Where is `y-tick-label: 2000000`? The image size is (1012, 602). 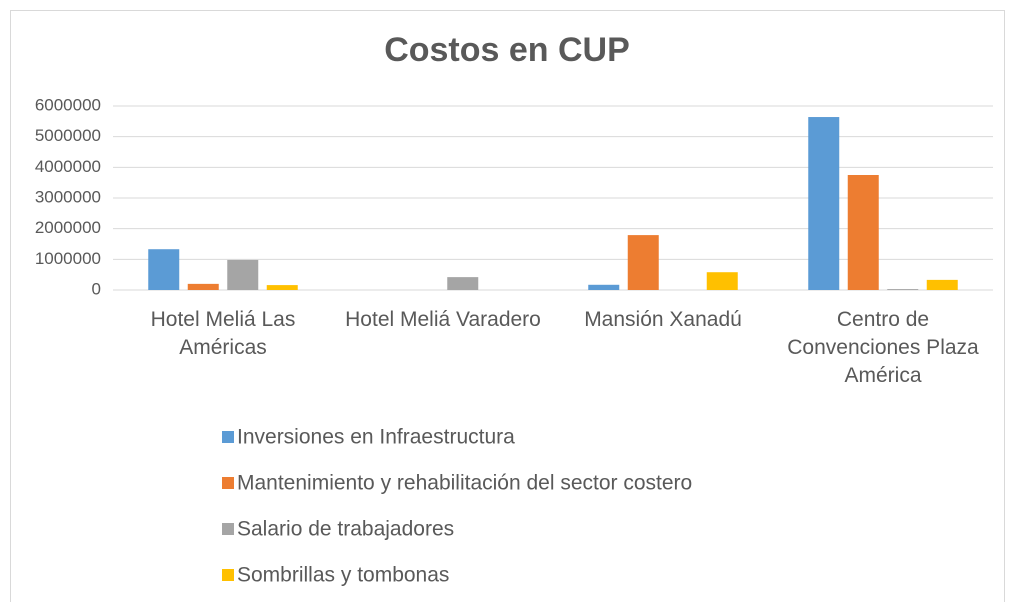 y-tick-label: 2000000 is located at coordinates (68, 227).